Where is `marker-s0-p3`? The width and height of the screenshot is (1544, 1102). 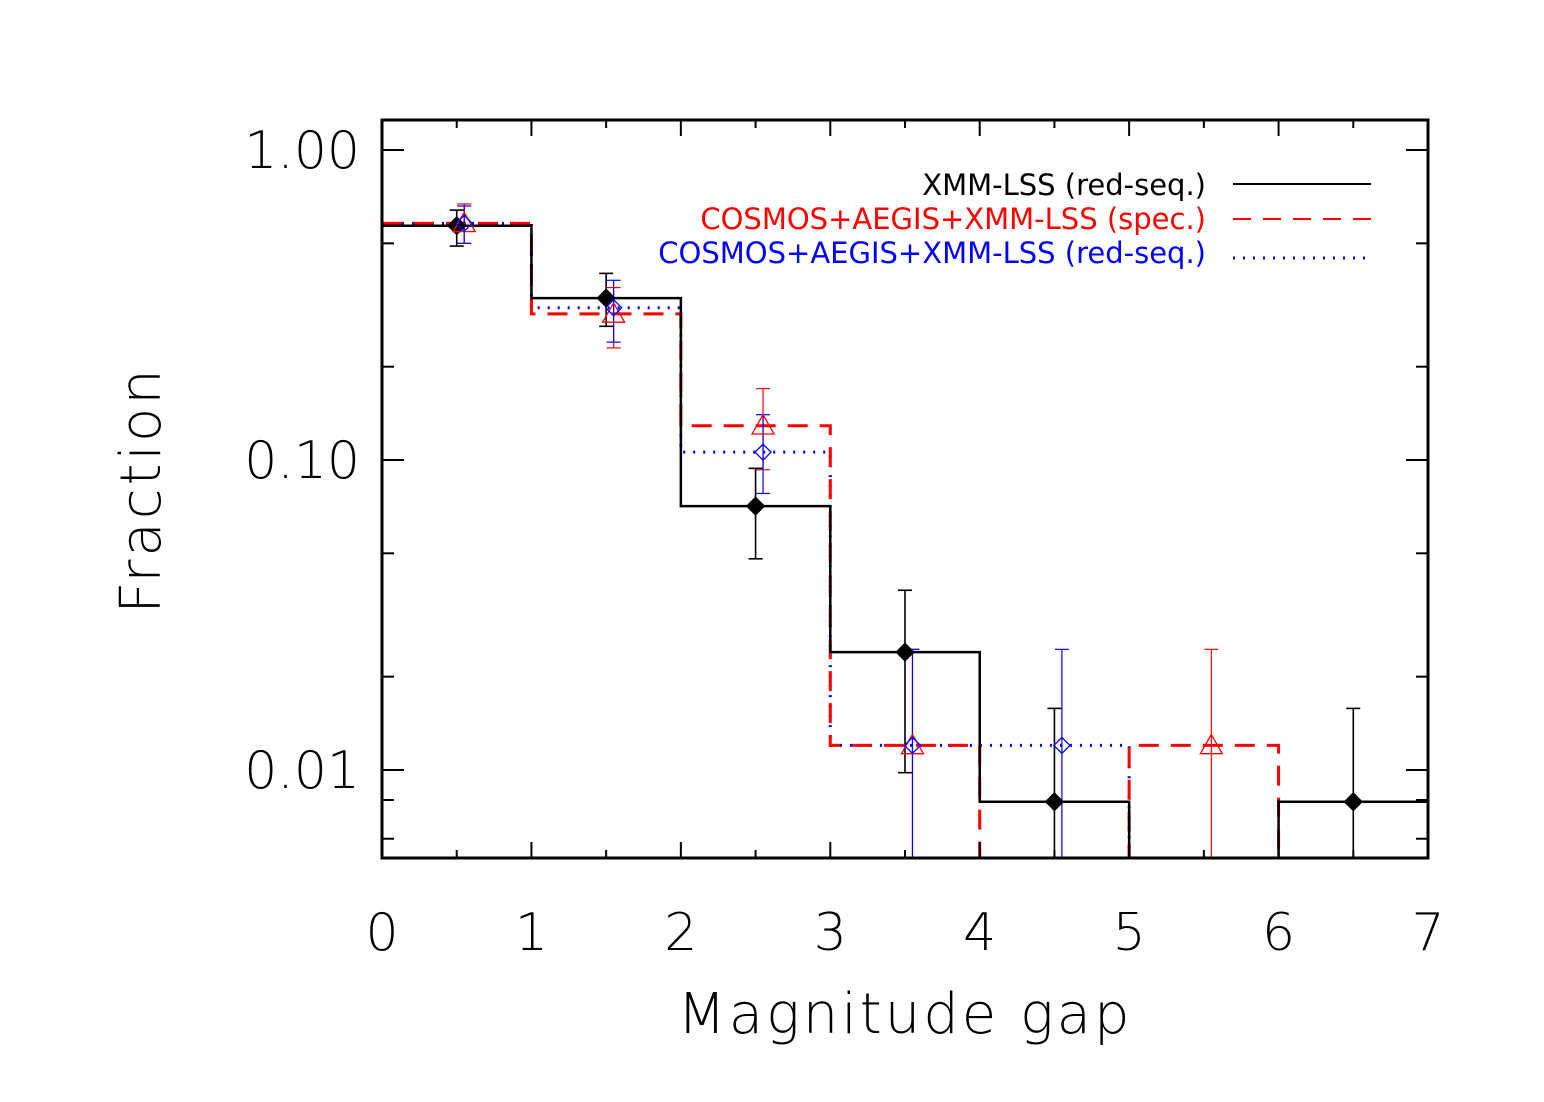
marker-s0-p3 is located at coordinates (905, 652).